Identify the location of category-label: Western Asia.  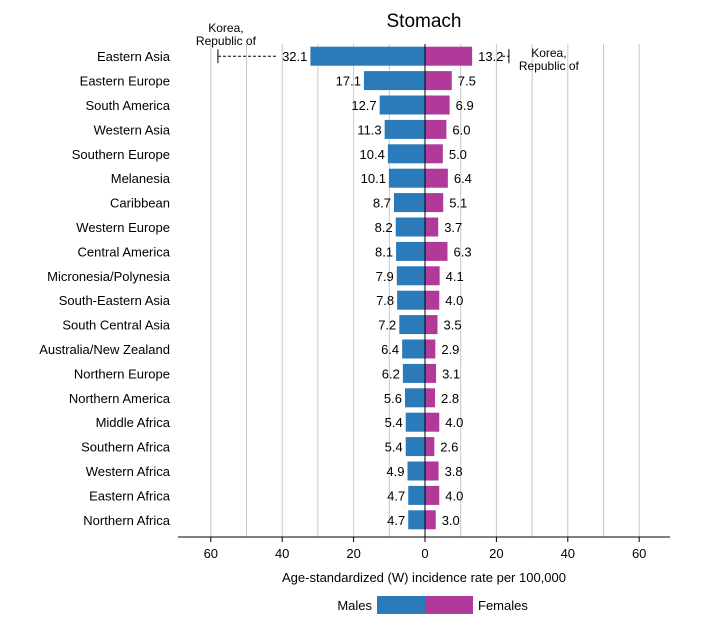
(132, 129).